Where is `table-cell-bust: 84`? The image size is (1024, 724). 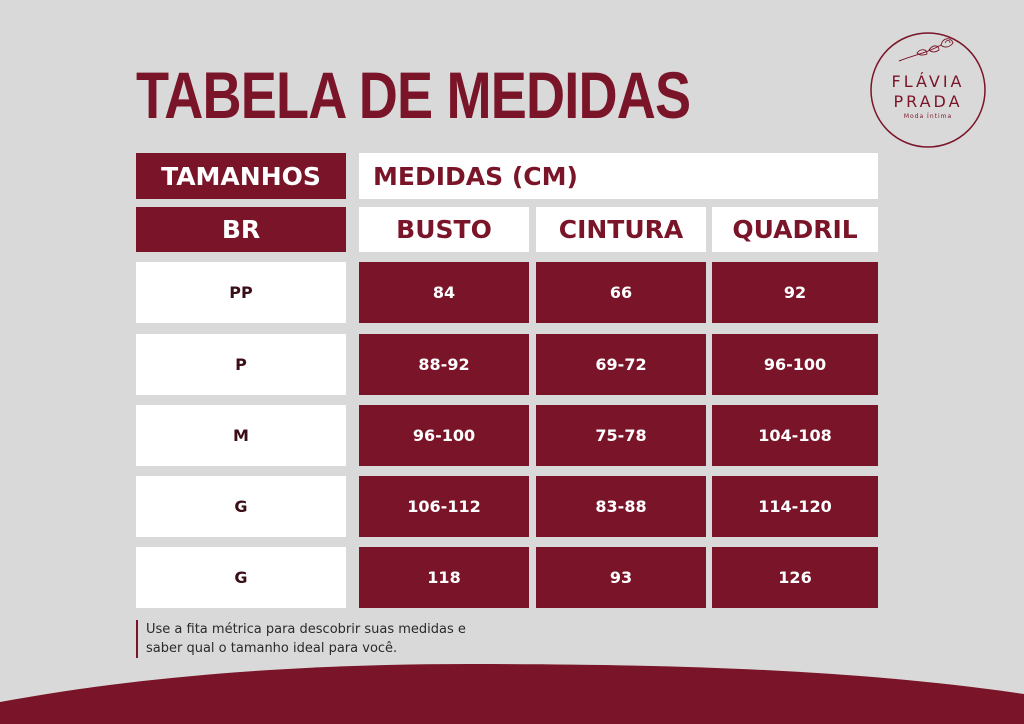 table-cell-bust: 84 is located at coordinates (444, 292).